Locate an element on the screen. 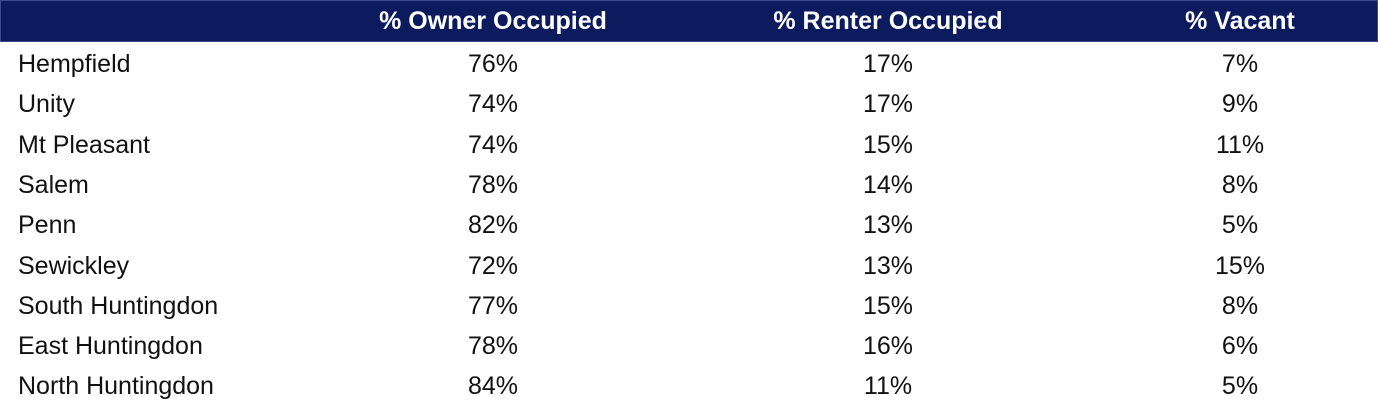  table-cell: 14% is located at coordinates (888, 184).